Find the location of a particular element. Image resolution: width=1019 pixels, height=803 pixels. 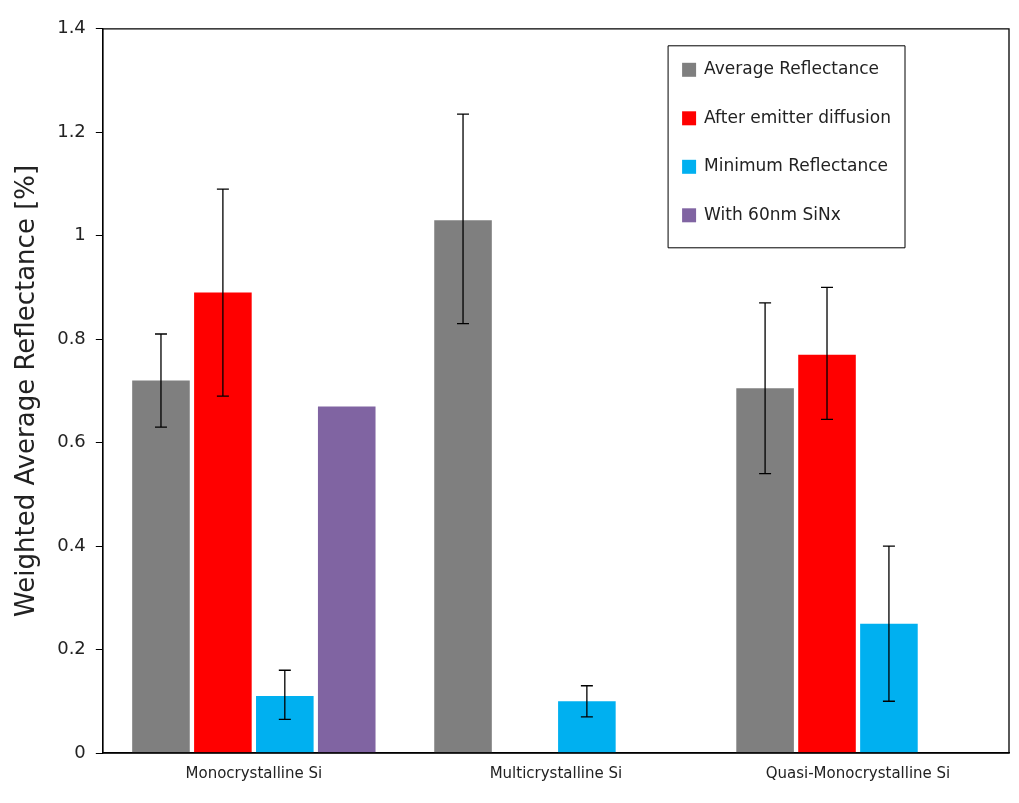

x-tick-label: Quasi-Monocrystalline Si is located at coordinates (858, 772).